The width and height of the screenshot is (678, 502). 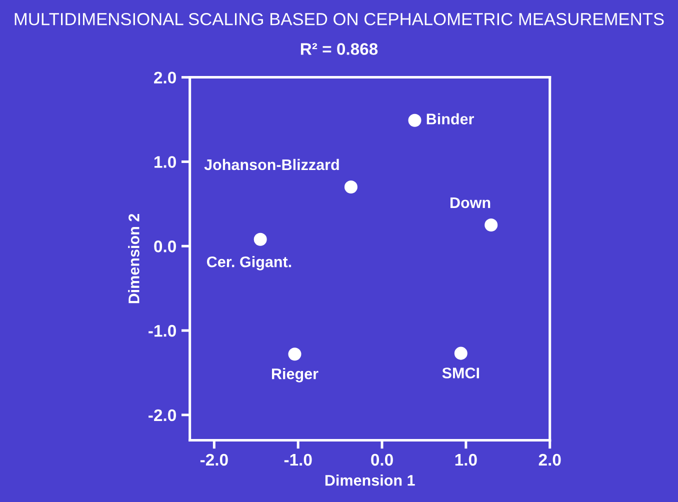 What do you see at coordinates (162, 415) in the screenshot?
I see `y-tick-label: -2.0` at bounding box center [162, 415].